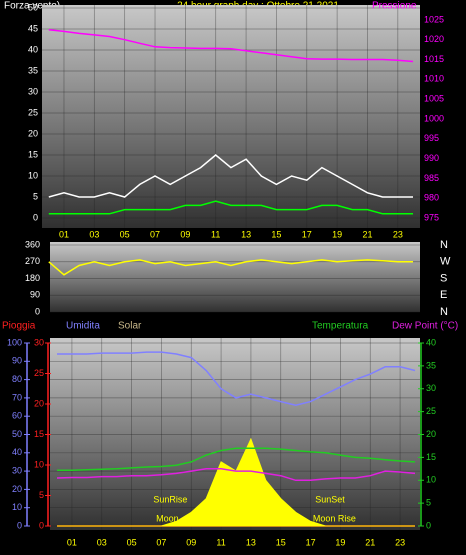 The height and width of the screenshot is (555, 466). Describe the element at coordinates (170, 499) in the screenshot. I see `annotation: SunRise` at that location.